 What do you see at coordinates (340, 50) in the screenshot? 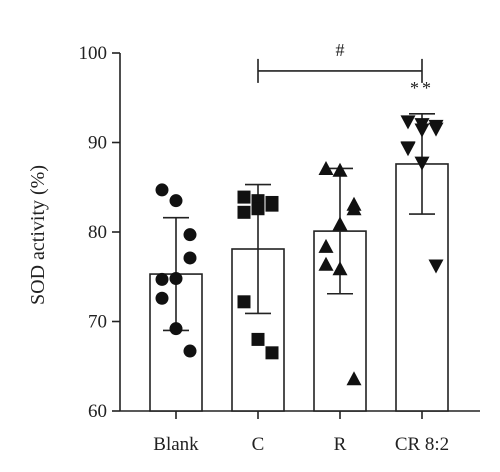
I see `comparison-label-0: #` at bounding box center [340, 50].